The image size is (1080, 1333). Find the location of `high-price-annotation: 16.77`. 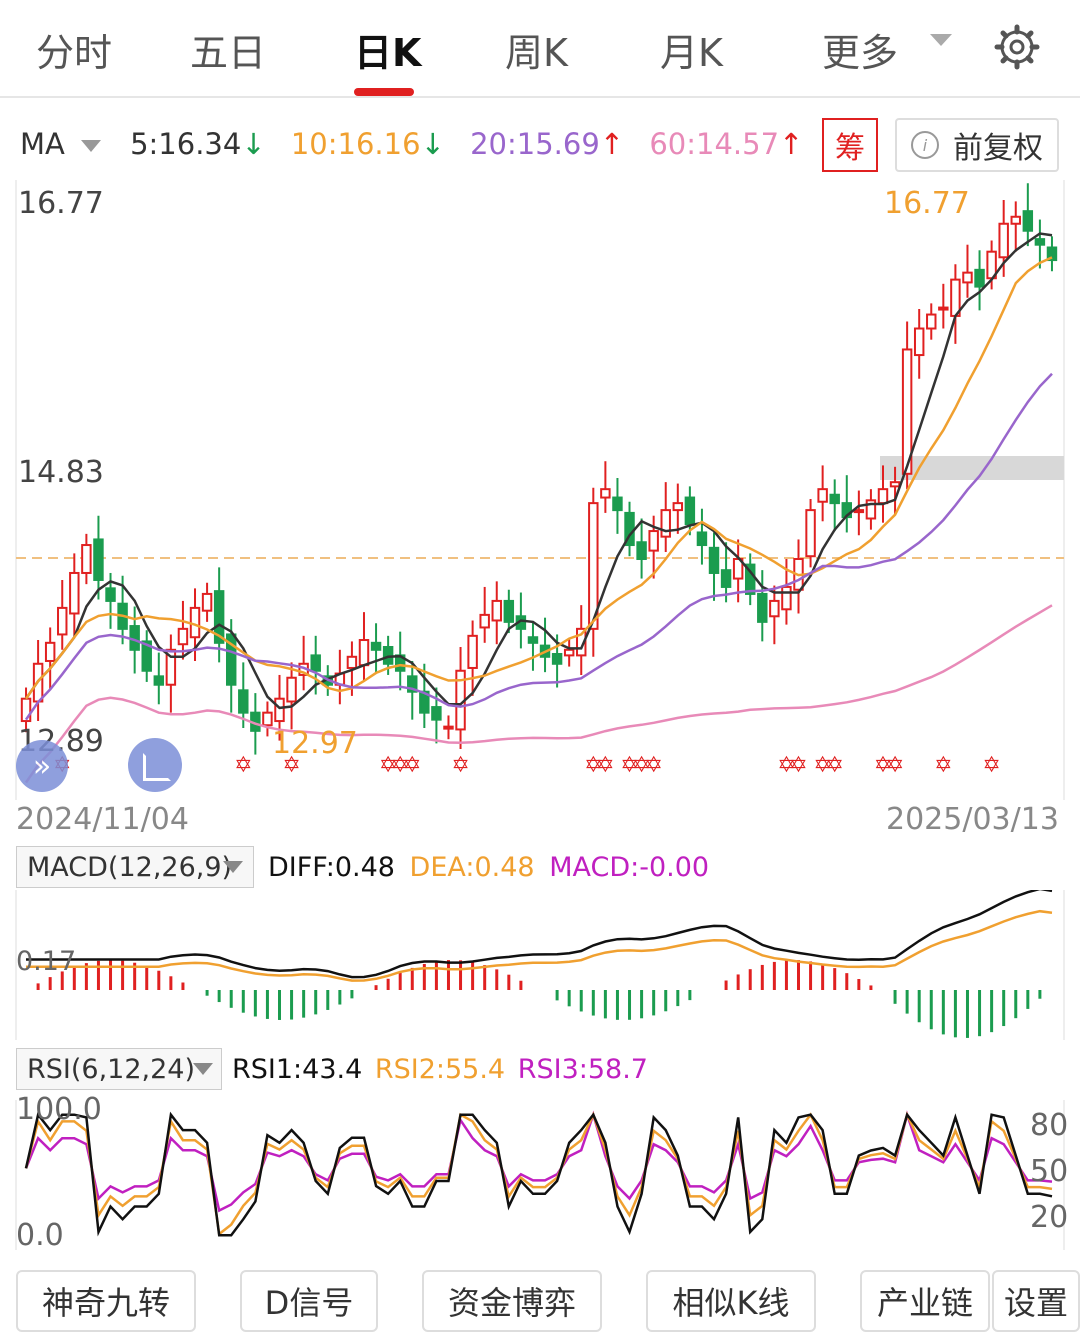

high-price-annotation: 16.77 is located at coordinates (927, 203).